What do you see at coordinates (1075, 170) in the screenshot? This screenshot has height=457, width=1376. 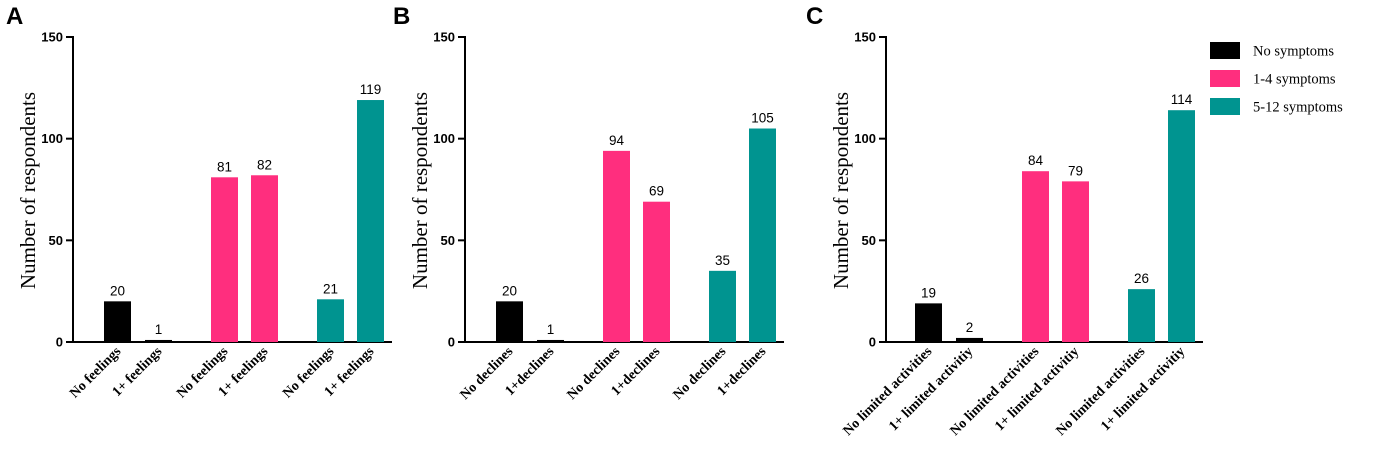 I see `bar-value-label: 79` at bounding box center [1075, 170].